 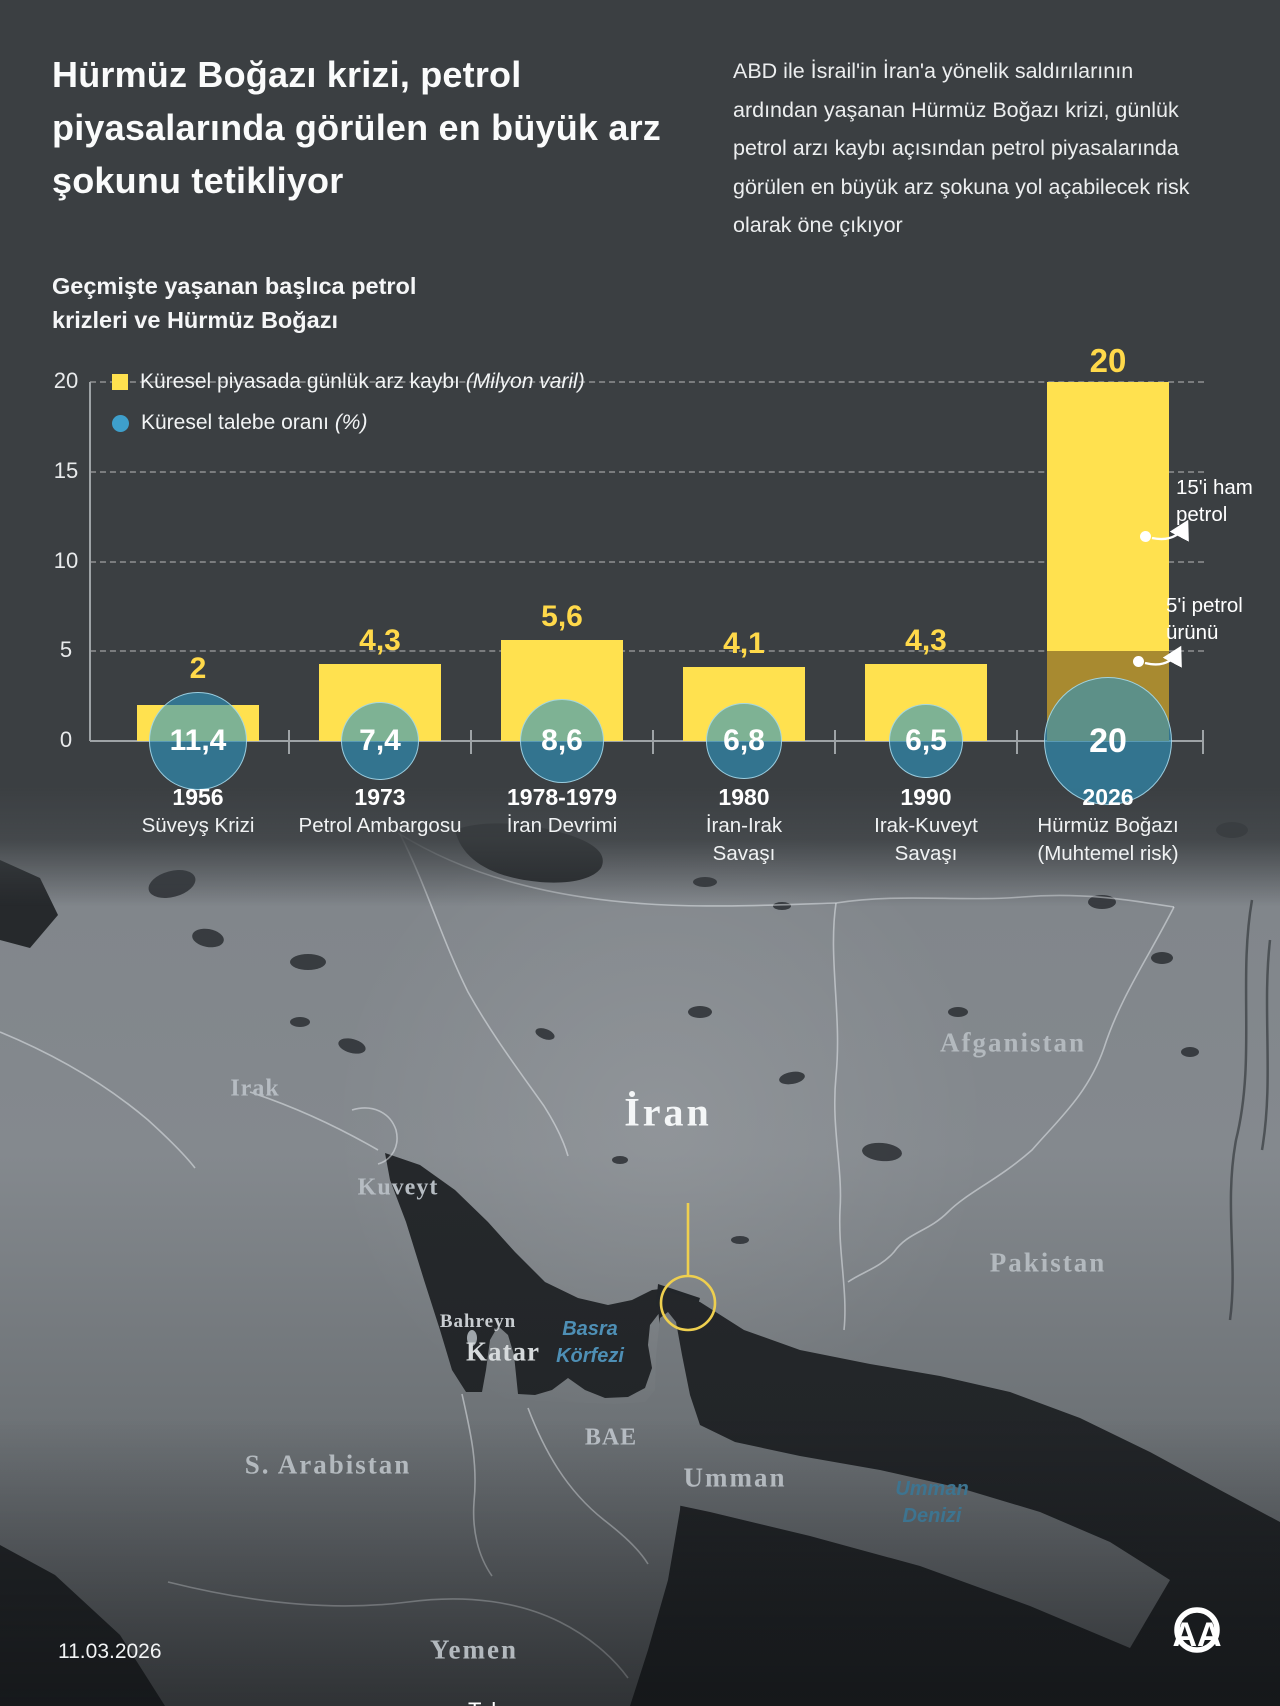 What do you see at coordinates (562, 825) in the screenshot?
I see `category-crisis: İran Devrimi` at bounding box center [562, 825].